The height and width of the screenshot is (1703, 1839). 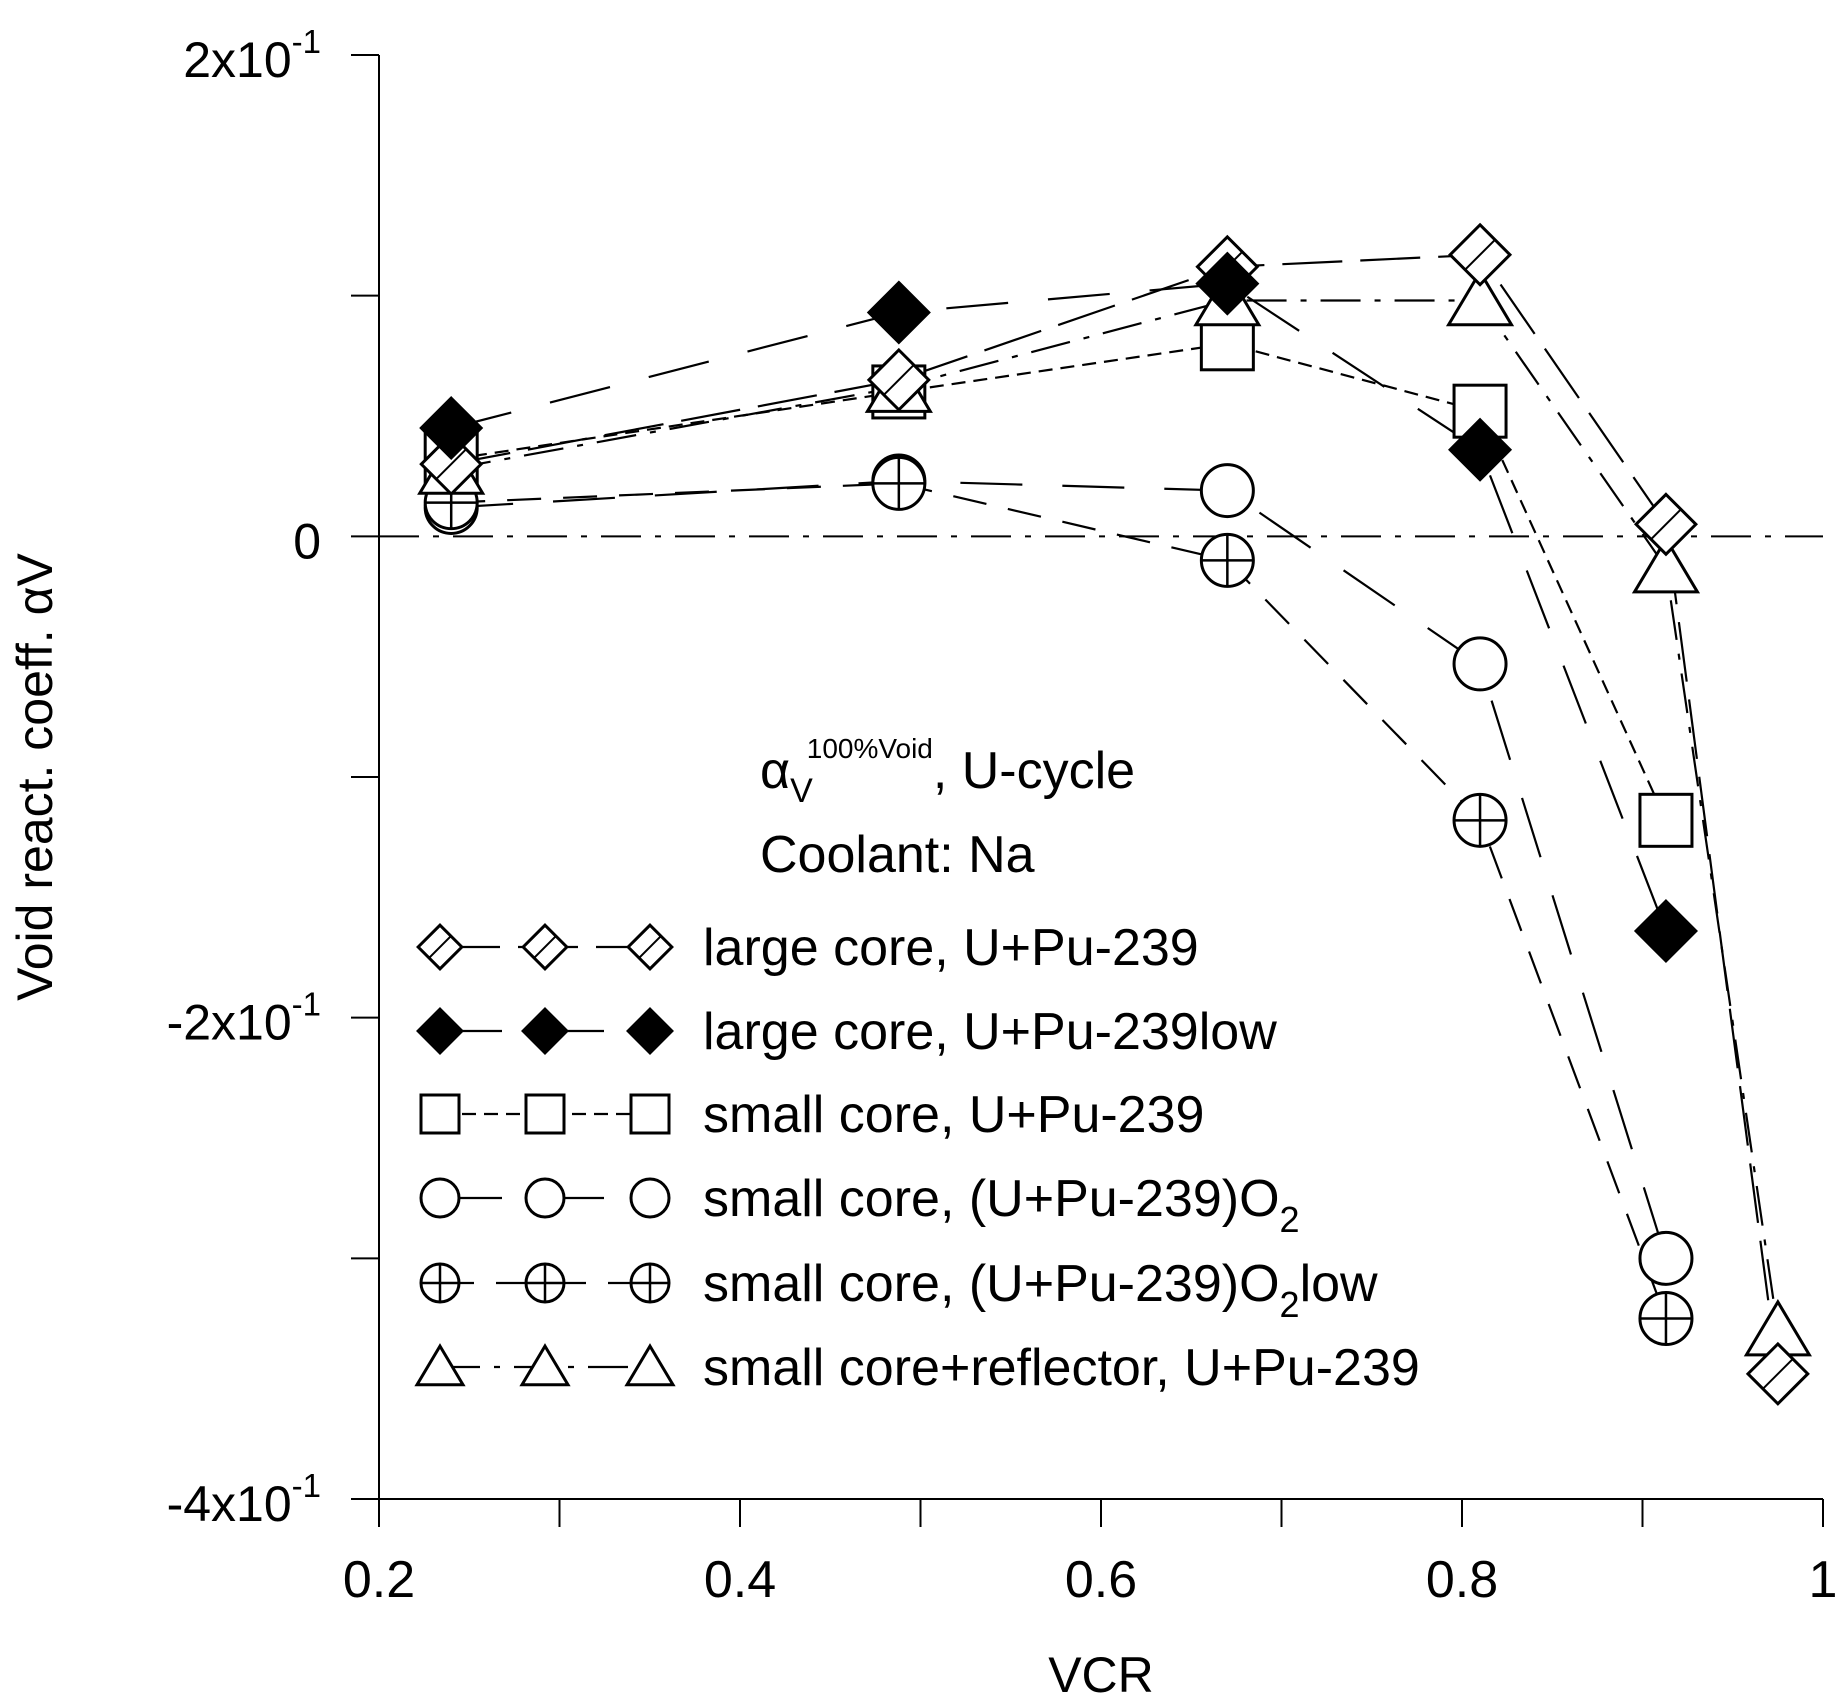 I want to click on y-tick-label-1: 2x10⁻¹, so click(x=252, y=55).